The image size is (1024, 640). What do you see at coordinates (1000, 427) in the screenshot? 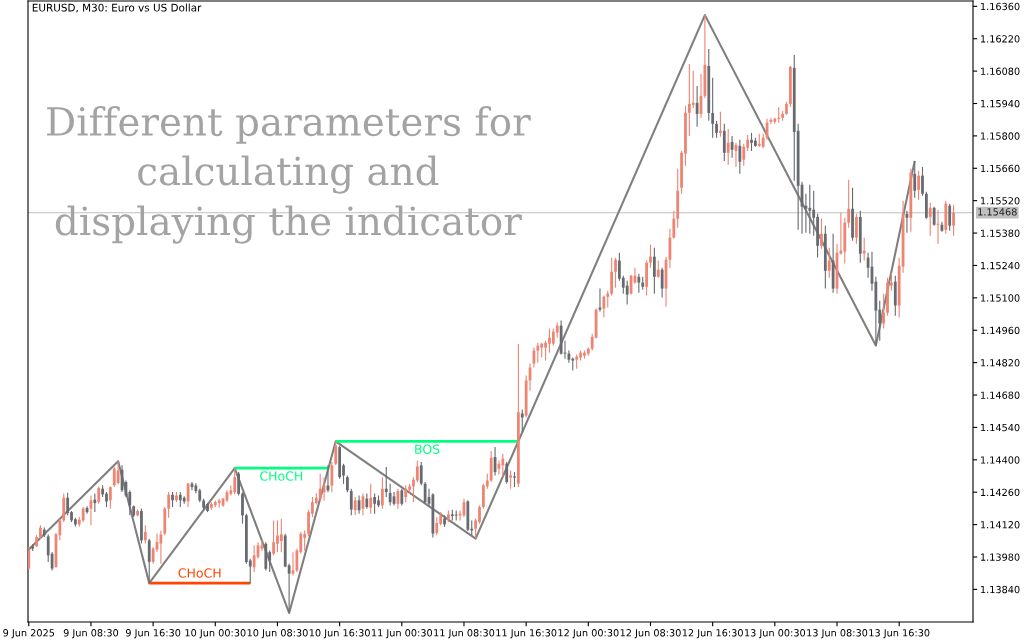
I see `y-tick-label: 1.14540` at bounding box center [1000, 427].